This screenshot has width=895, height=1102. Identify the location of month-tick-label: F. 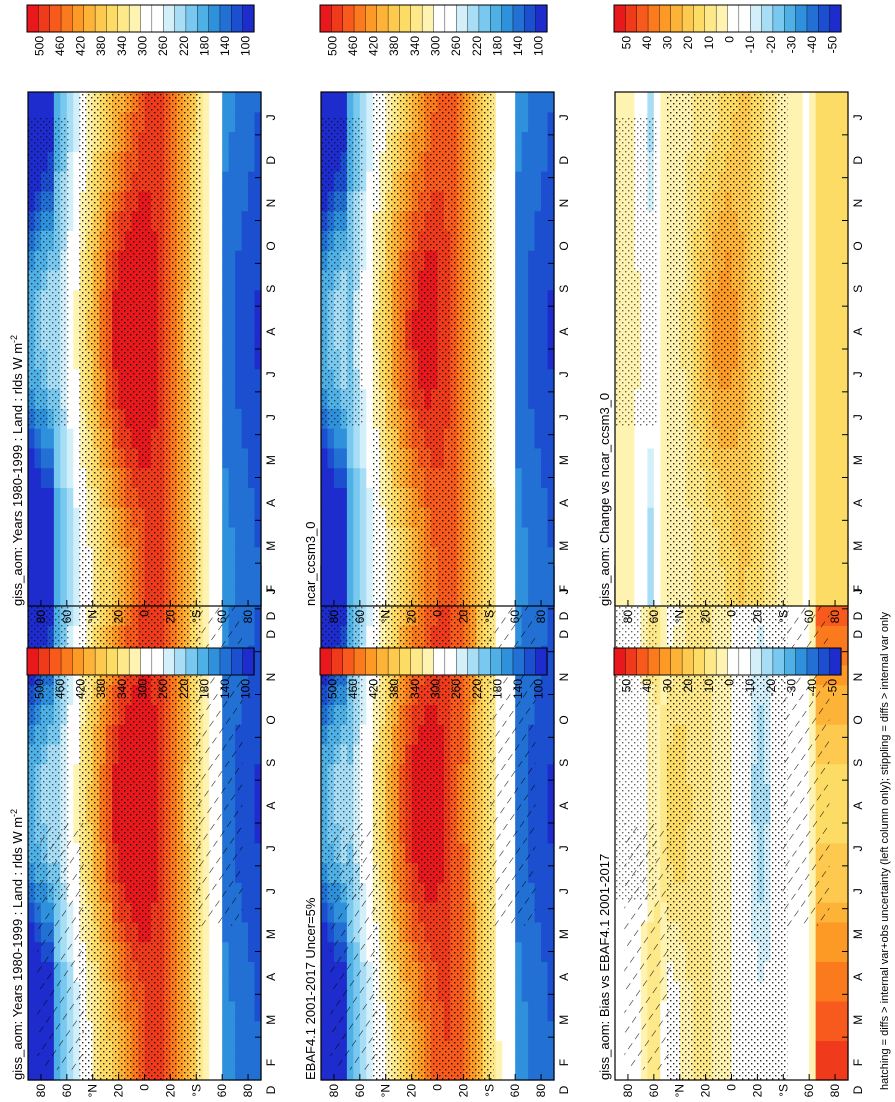
(564, 1062).